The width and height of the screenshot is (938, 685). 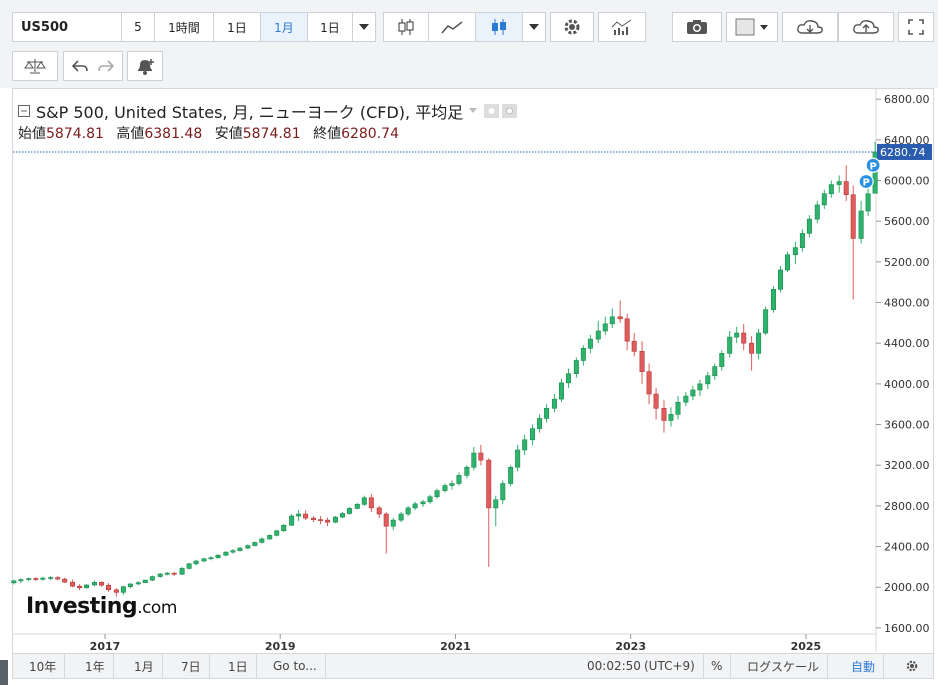 I want to click on bar-type-button, so click(x=406, y=27).